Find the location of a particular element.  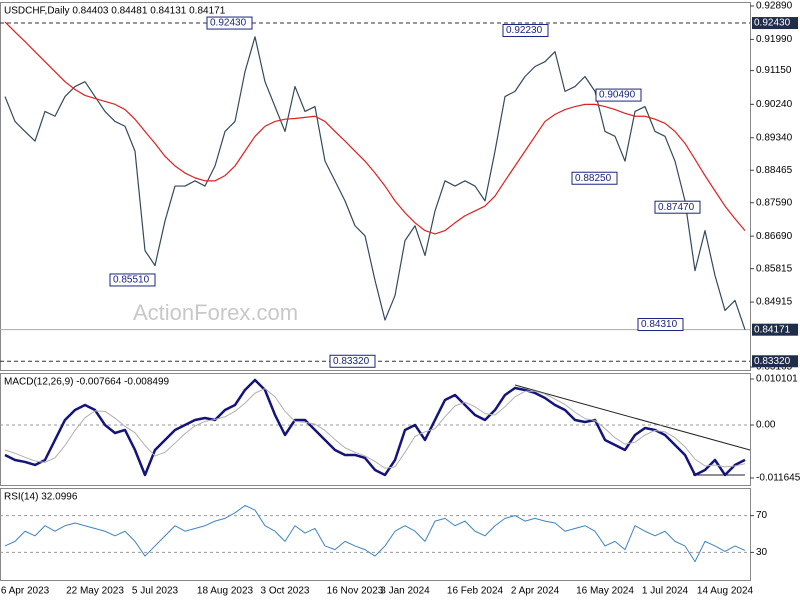

level-label: 0.92430 is located at coordinates (772, 23).